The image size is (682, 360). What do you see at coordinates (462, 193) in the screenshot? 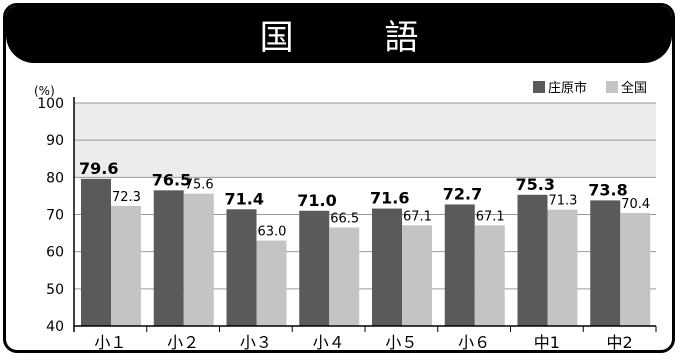
I see `data-label-shobara: 72.7` at bounding box center [462, 193].